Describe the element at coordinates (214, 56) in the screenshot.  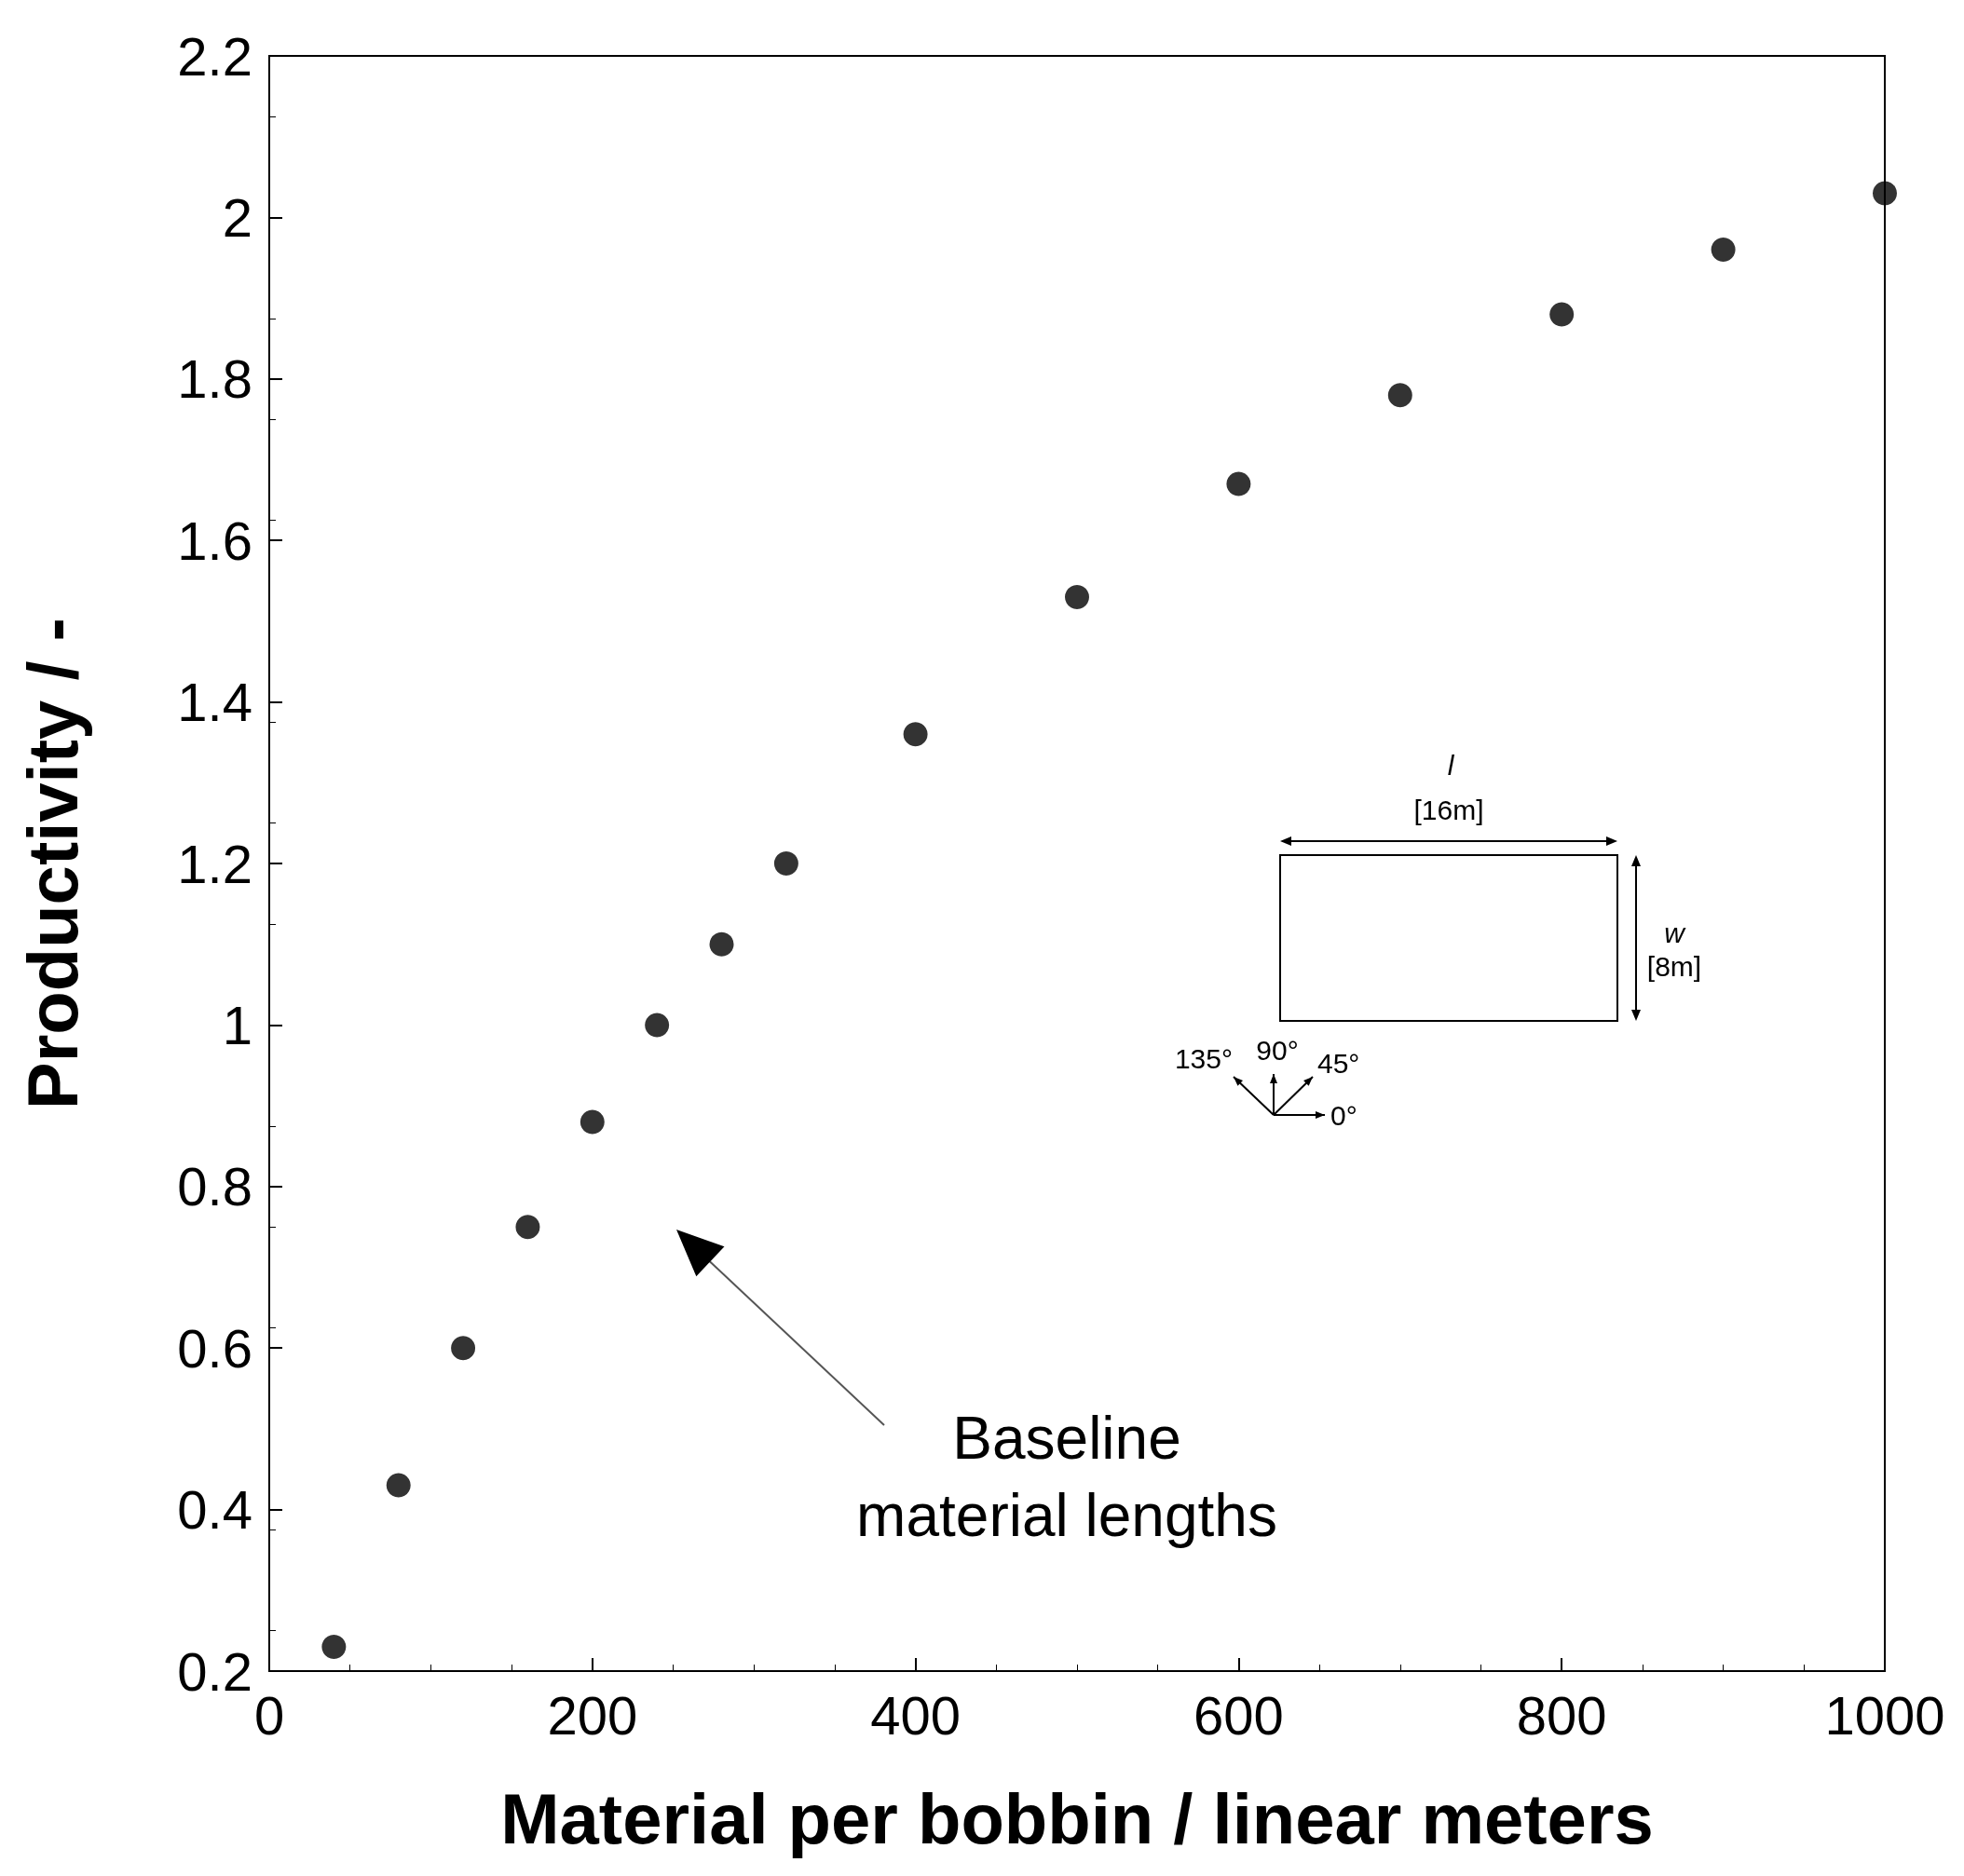
I see `y-tick-label: 2.2` at that location.